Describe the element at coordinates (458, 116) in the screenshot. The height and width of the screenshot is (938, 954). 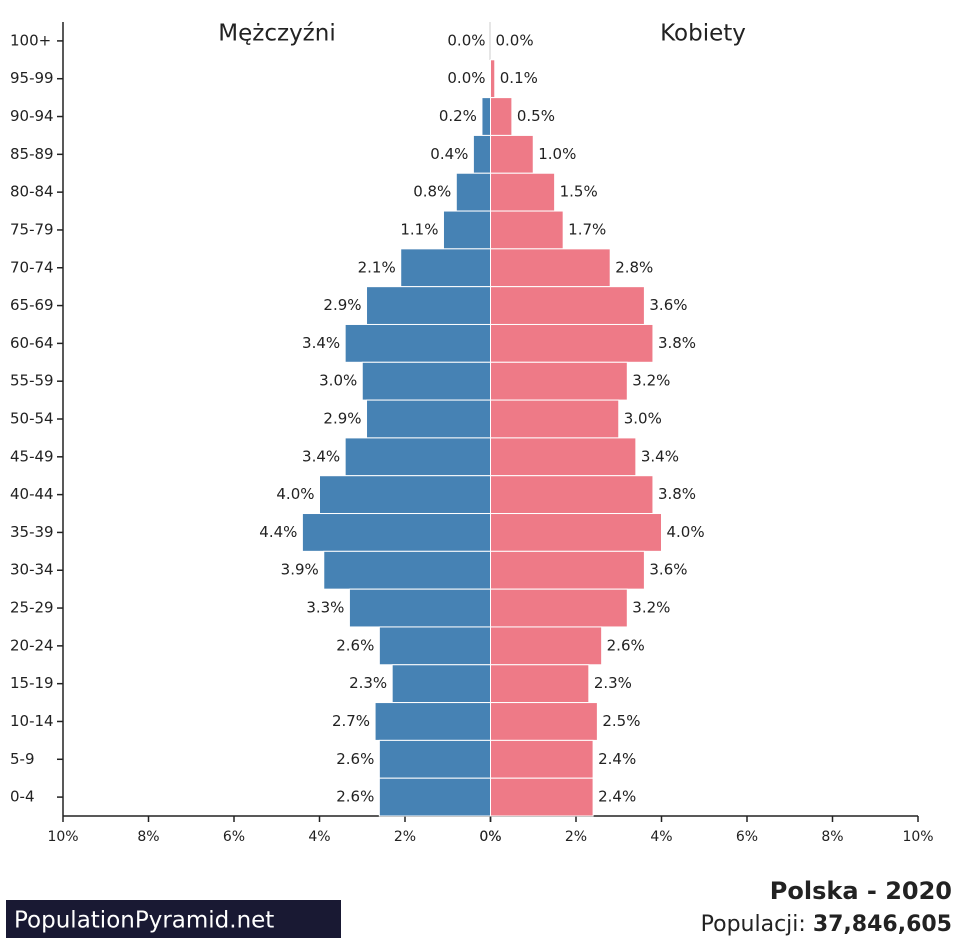
I see `value-label: 0.2%` at that location.